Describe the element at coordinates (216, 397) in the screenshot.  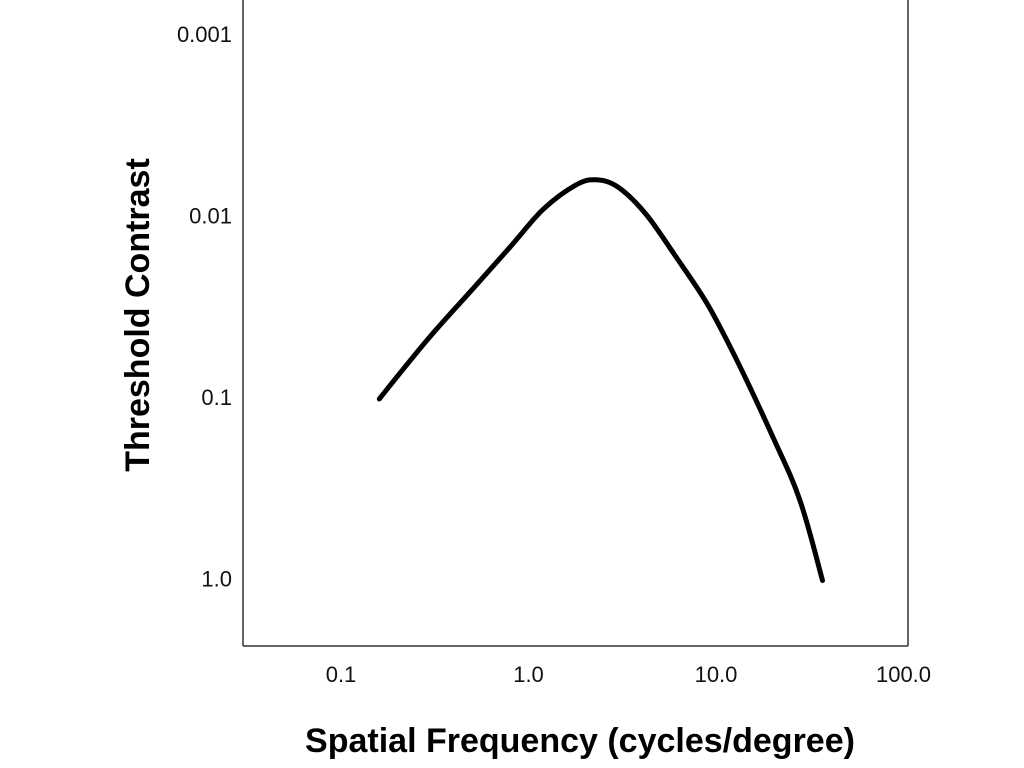
I see `y-tick-label: 0.1` at that location.